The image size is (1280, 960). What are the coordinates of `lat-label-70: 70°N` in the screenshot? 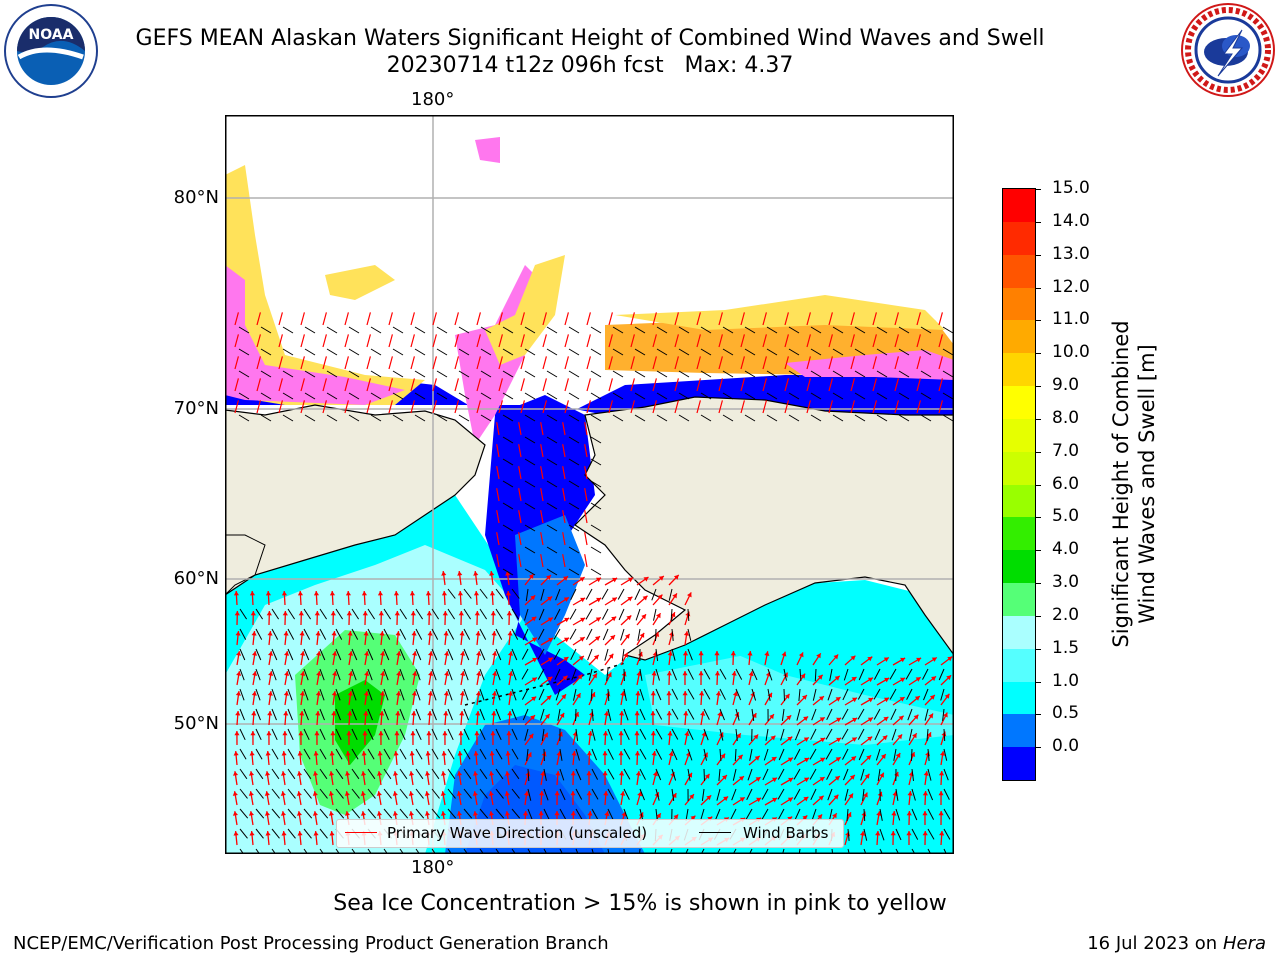 It's located at (196, 408).